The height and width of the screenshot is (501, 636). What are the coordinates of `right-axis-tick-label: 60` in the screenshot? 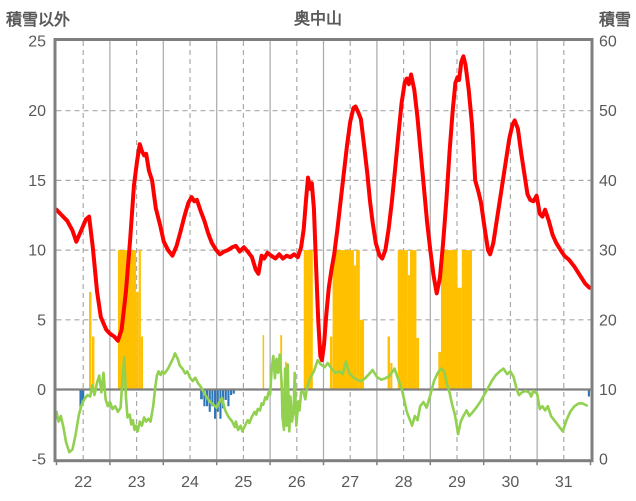 It's located at (608, 42).